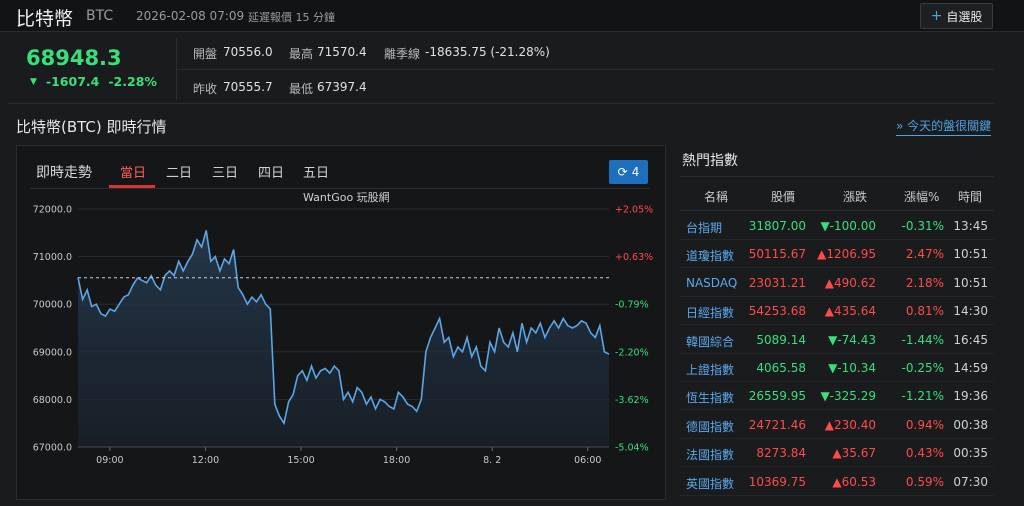 Image resolution: width=1024 pixels, height=506 pixels. What do you see at coordinates (922, 226) in the screenshot?
I see `index-change-pct: -0.31%` at bounding box center [922, 226].